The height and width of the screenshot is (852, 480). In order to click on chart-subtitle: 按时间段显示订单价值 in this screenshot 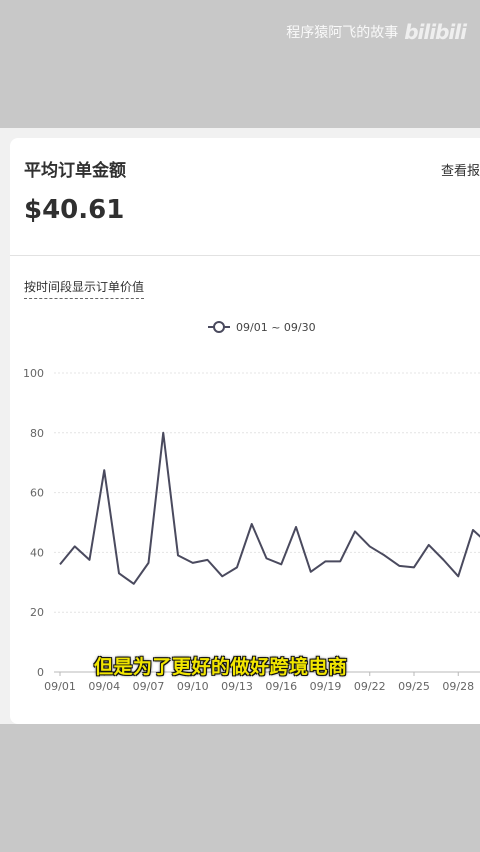, I will do `click(84, 288)`.